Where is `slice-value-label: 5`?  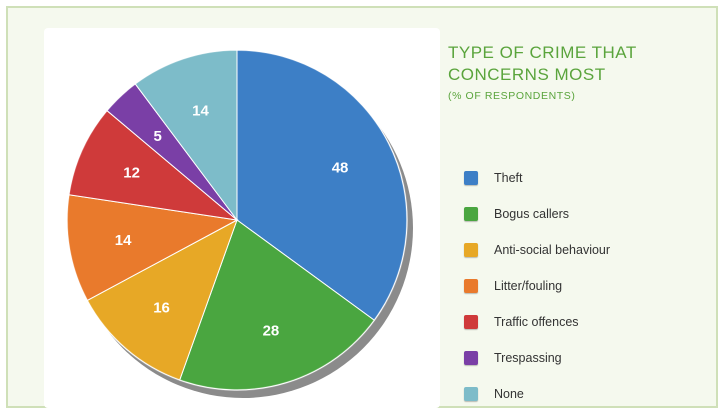 slice-value-label: 5 is located at coordinates (157, 136).